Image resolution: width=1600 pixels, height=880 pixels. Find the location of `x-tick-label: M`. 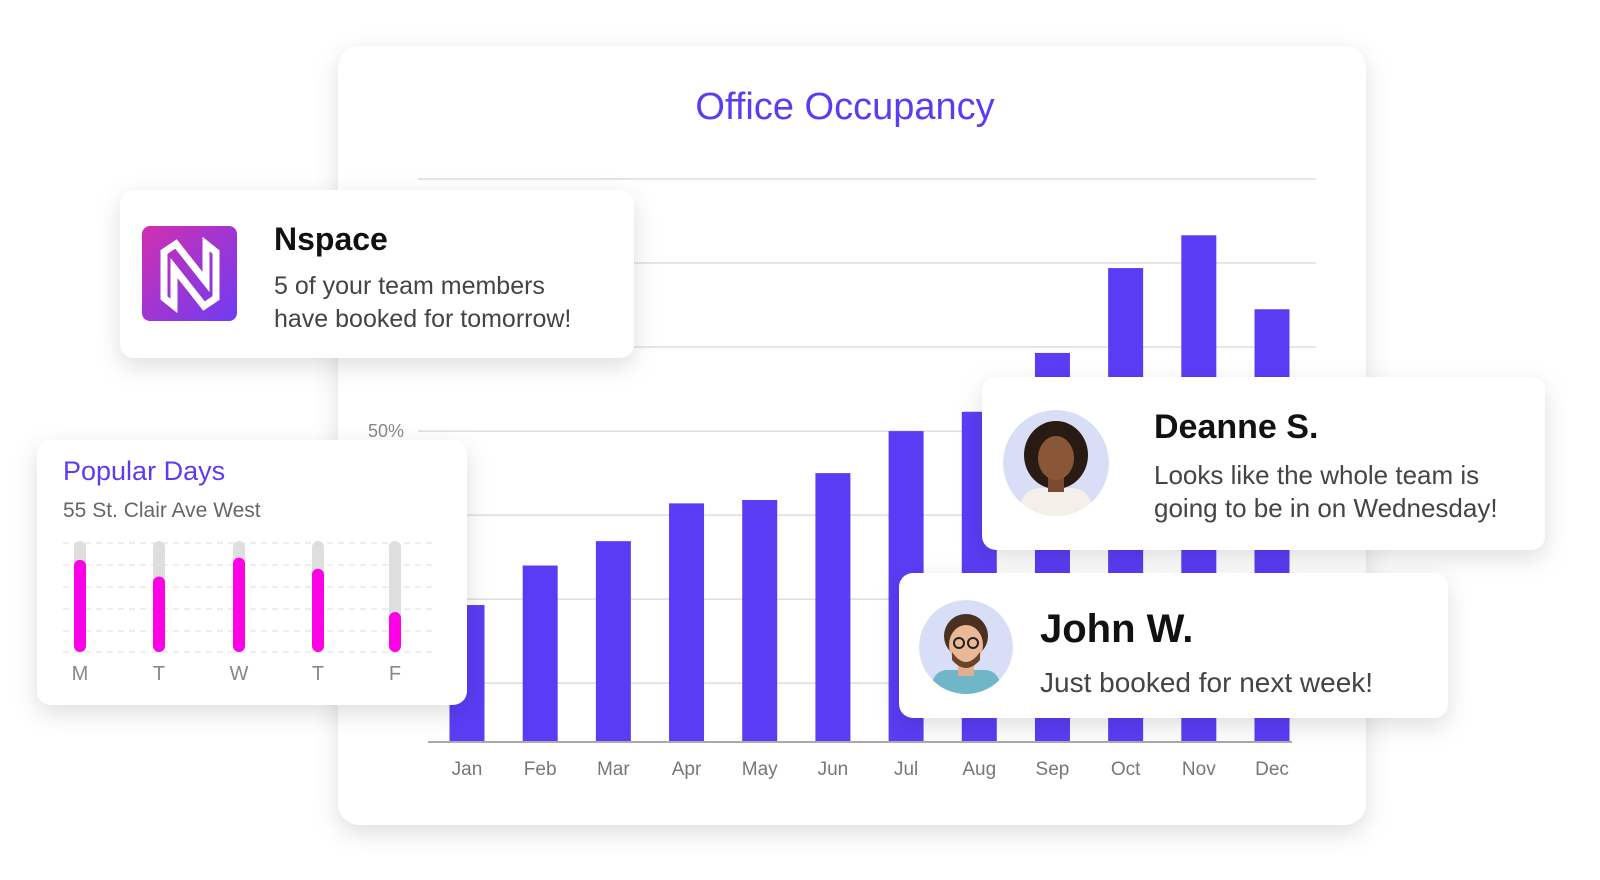

x-tick-label: M is located at coordinates (80, 674).